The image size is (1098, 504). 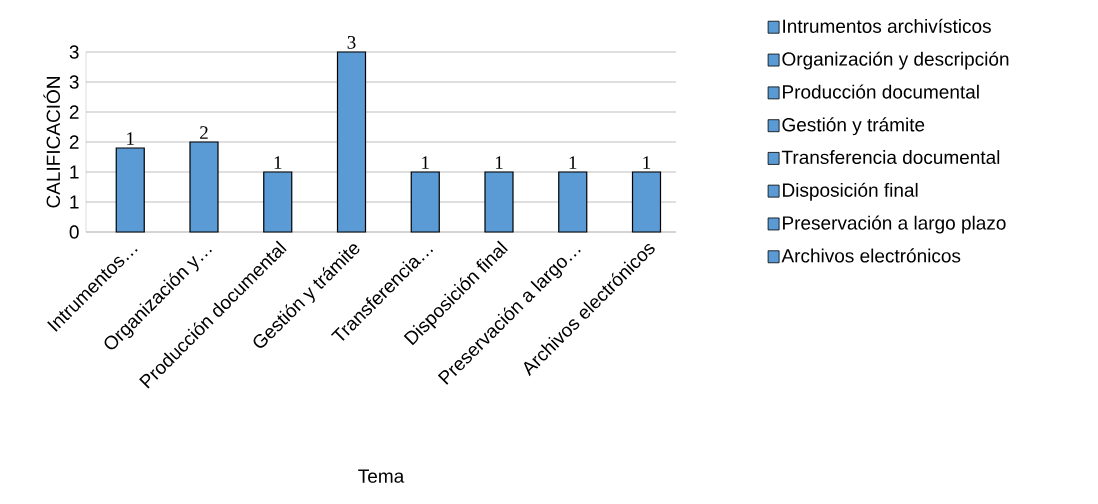 What do you see at coordinates (381, 476) in the screenshot?
I see `x-axis-title: Tema` at bounding box center [381, 476].